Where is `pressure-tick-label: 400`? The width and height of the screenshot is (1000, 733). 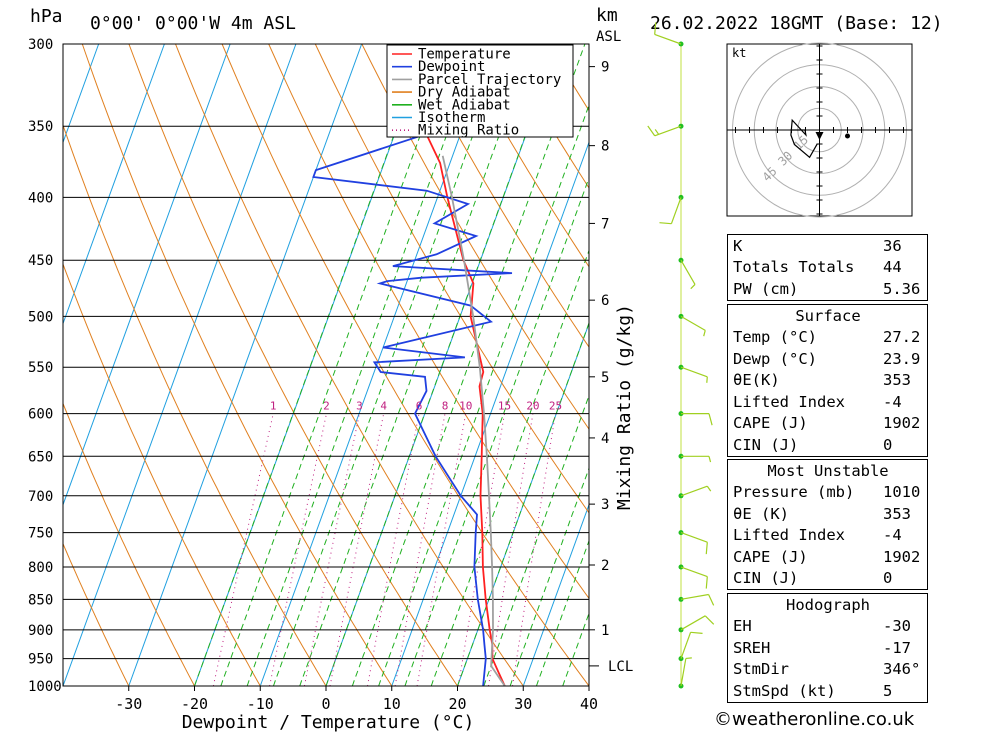
pressure-tick-label: 400 is located at coordinates (40, 198).